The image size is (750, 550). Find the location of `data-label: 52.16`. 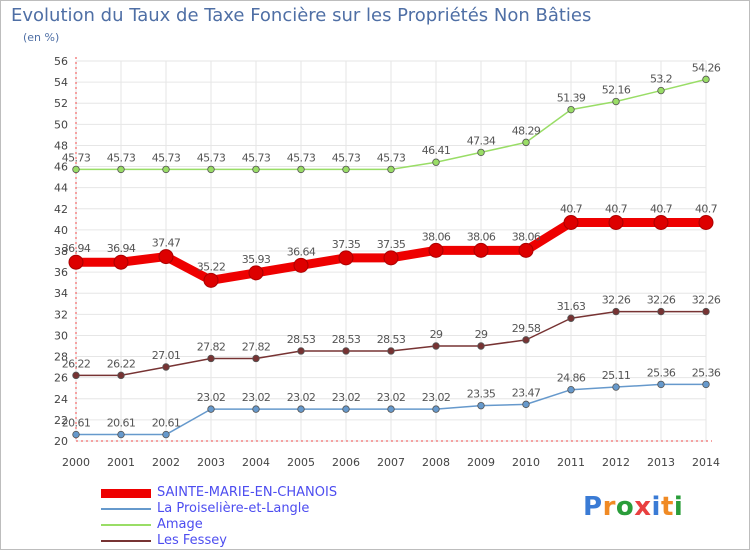

data-label: 52.16 is located at coordinates (616, 90).